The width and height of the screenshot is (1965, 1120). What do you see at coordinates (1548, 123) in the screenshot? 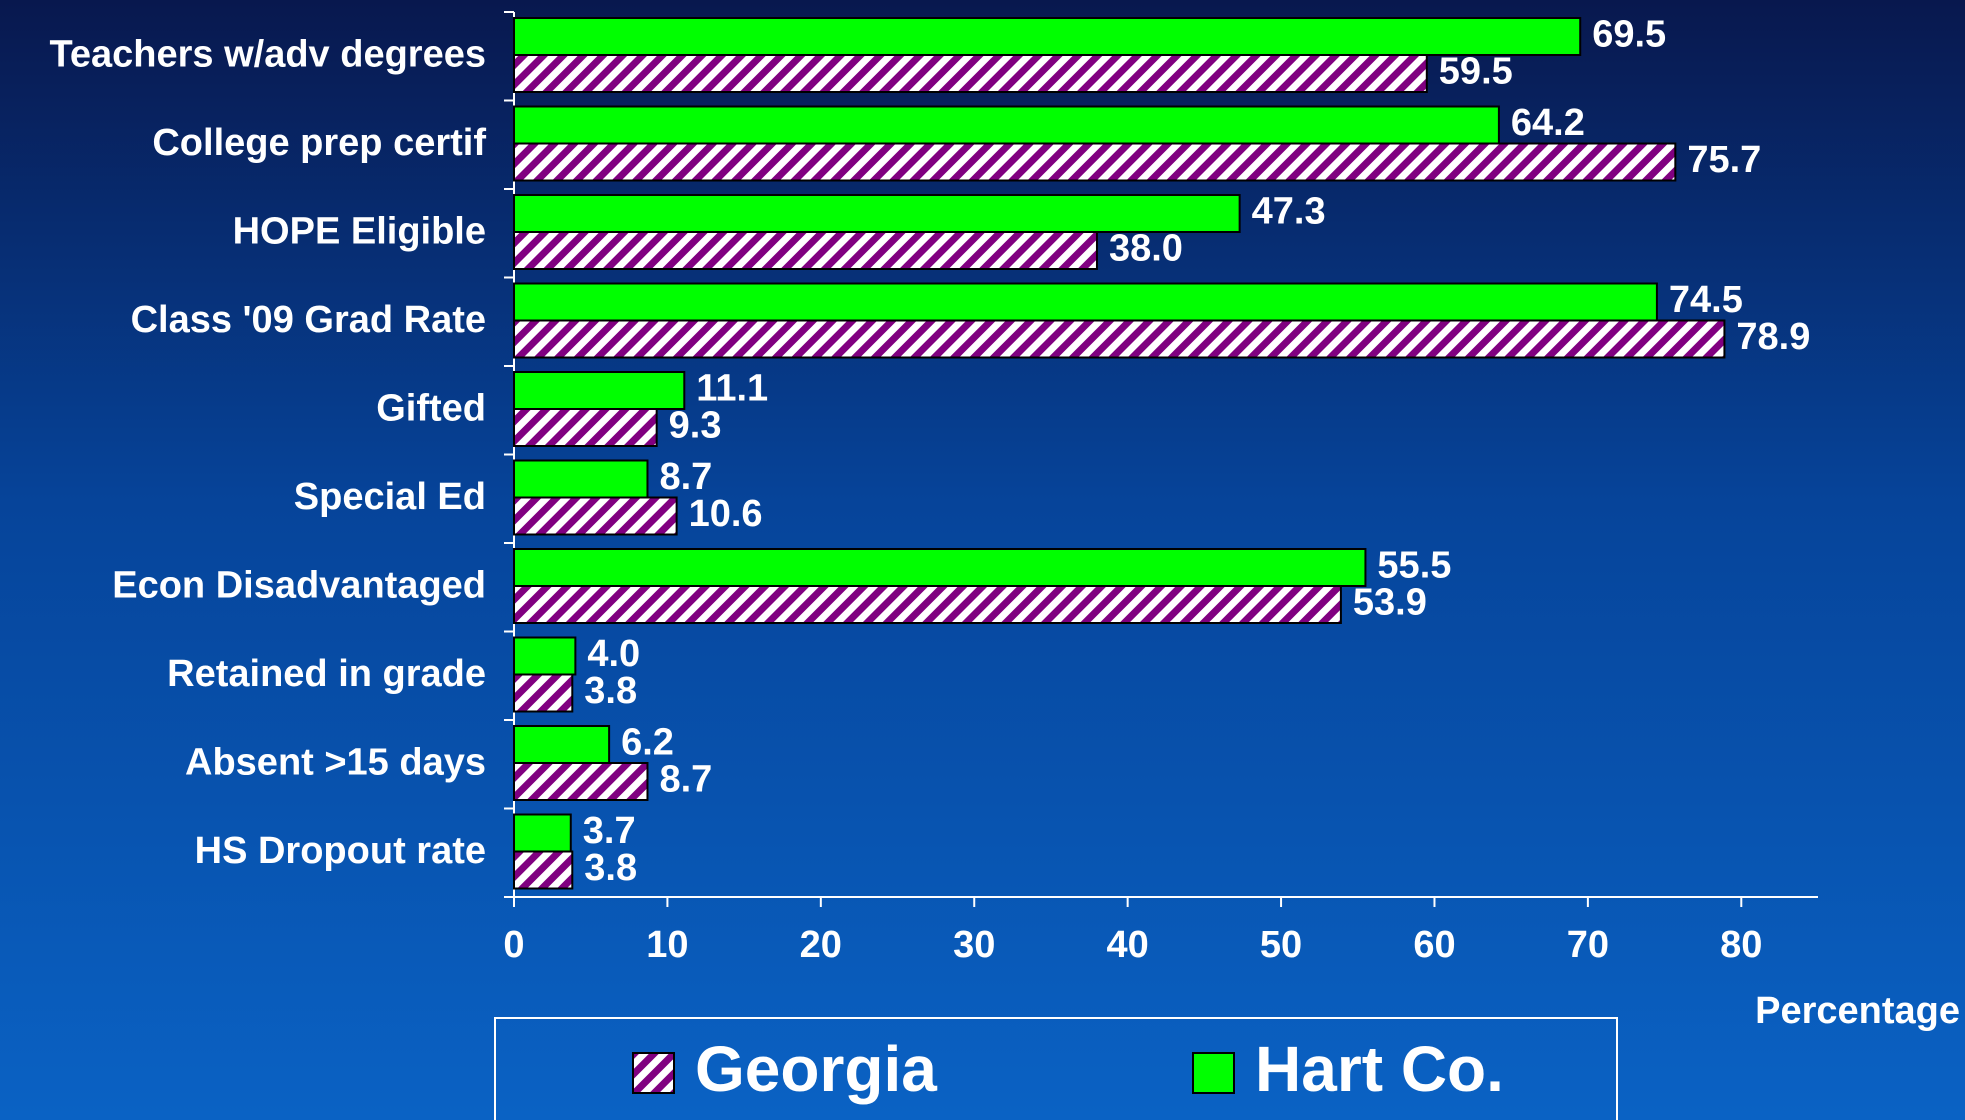
I see `value-label: 64.2` at bounding box center [1548, 123].